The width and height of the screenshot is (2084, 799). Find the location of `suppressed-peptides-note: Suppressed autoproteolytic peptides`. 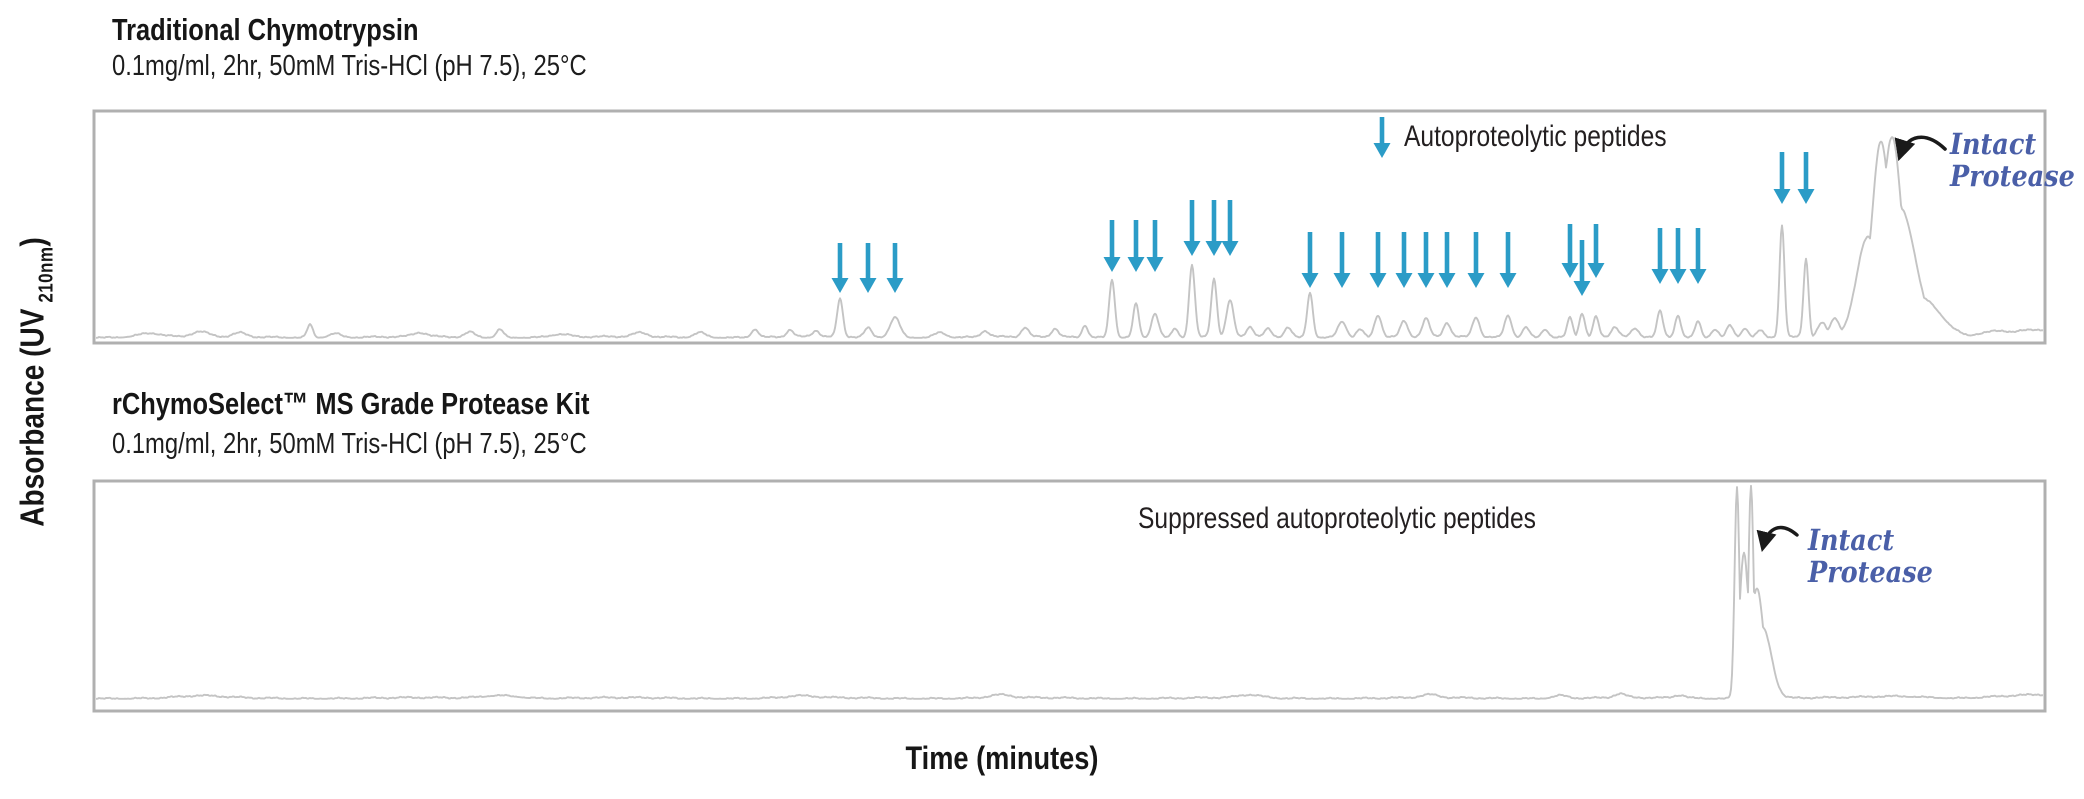

suppressed-peptides-note: Suppressed autoproteolytic peptides is located at coordinates (1337, 518).